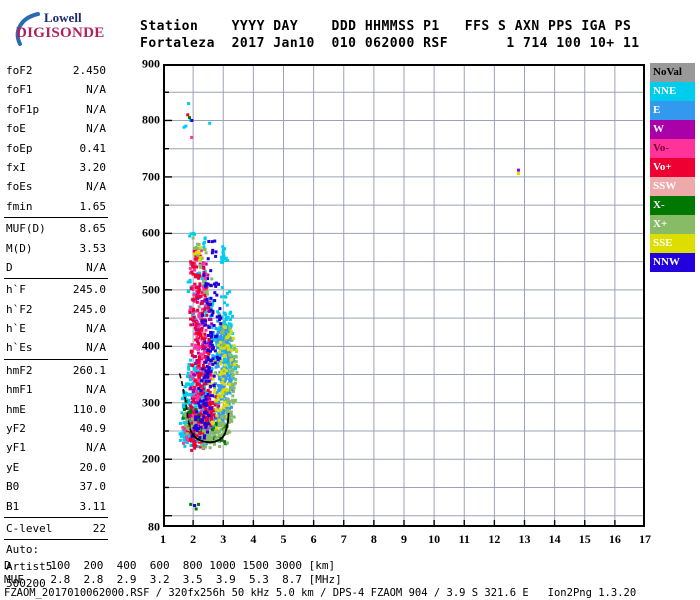 The height and width of the screenshot is (600, 700). What do you see at coordinates (223, 539) in the screenshot?
I see `x-tick-3: 3` at bounding box center [223, 539].